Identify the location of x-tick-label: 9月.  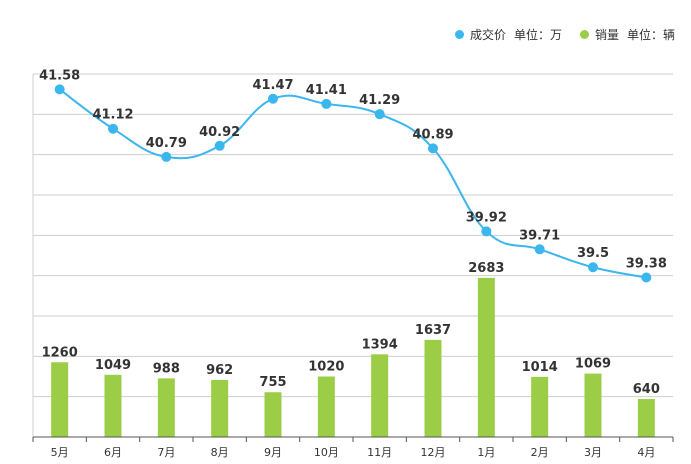
(273, 452).